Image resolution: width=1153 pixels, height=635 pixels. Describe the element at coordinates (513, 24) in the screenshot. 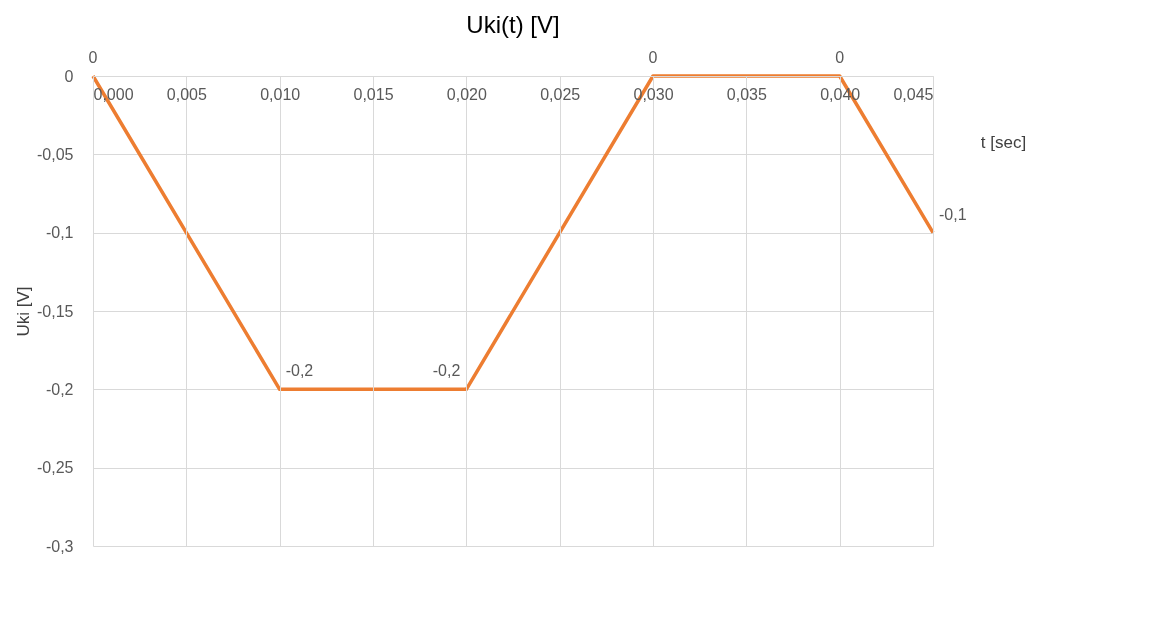

I see `chart-title: Uki(t) [V]` at that location.